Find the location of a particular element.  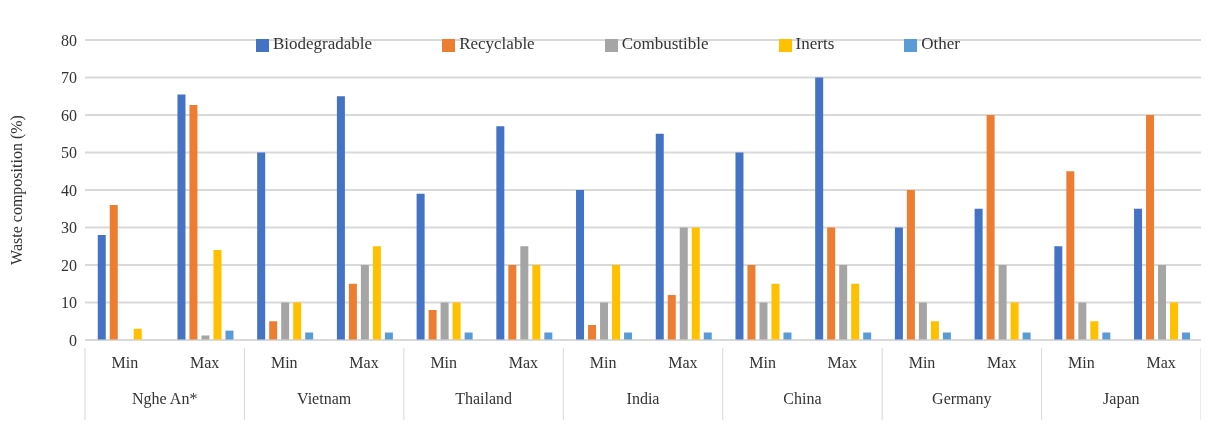

y-tick-label: 10 is located at coordinates (69, 303).